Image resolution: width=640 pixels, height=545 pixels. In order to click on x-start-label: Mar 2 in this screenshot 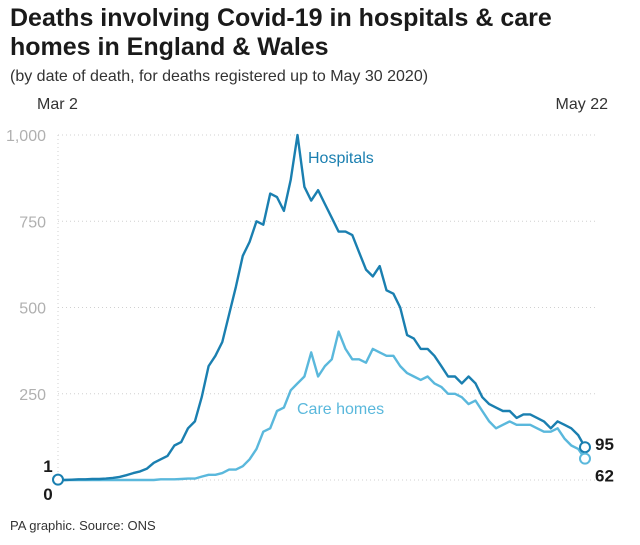, I will do `click(57, 104)`.